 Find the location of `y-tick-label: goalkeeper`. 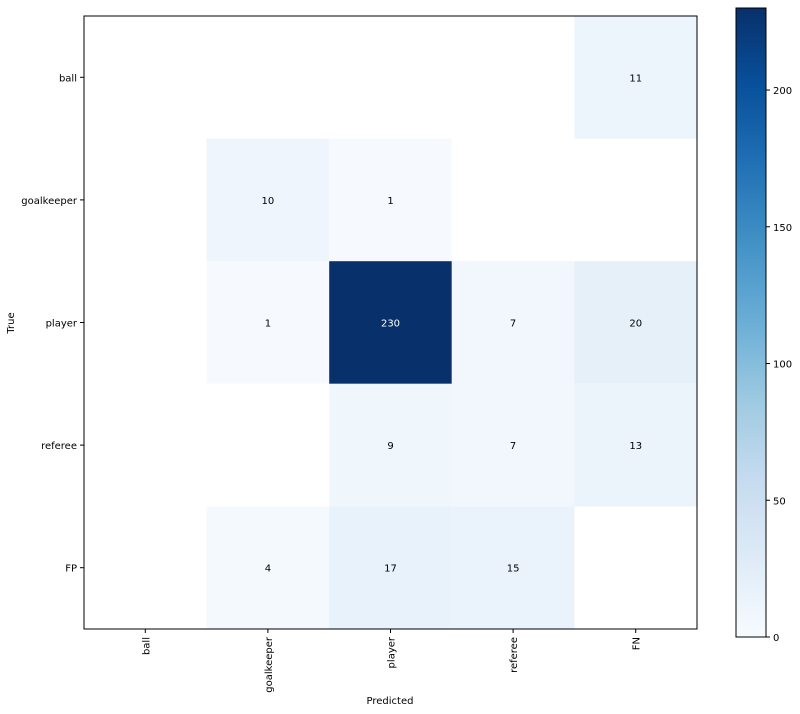

y-tick-label: goalkeeper is located at coordinates (49, 201).